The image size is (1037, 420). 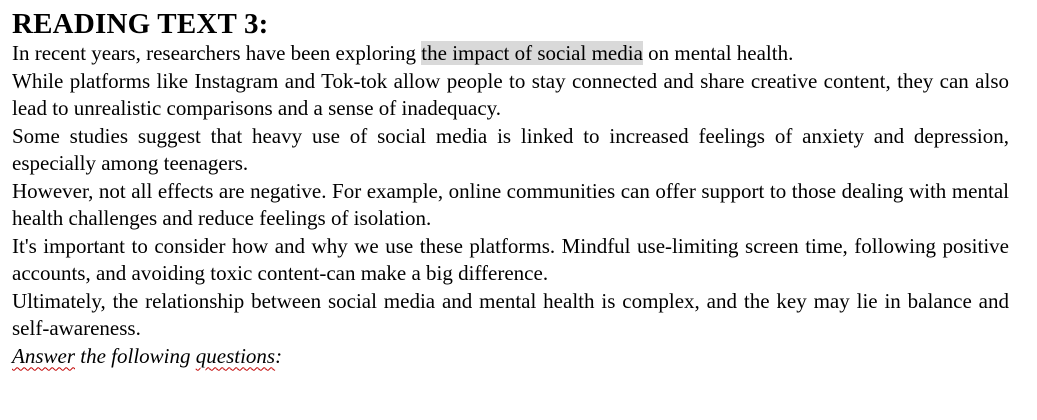 I want to click on spellcheck-word-questions: questions, so click(x=235, y=355).